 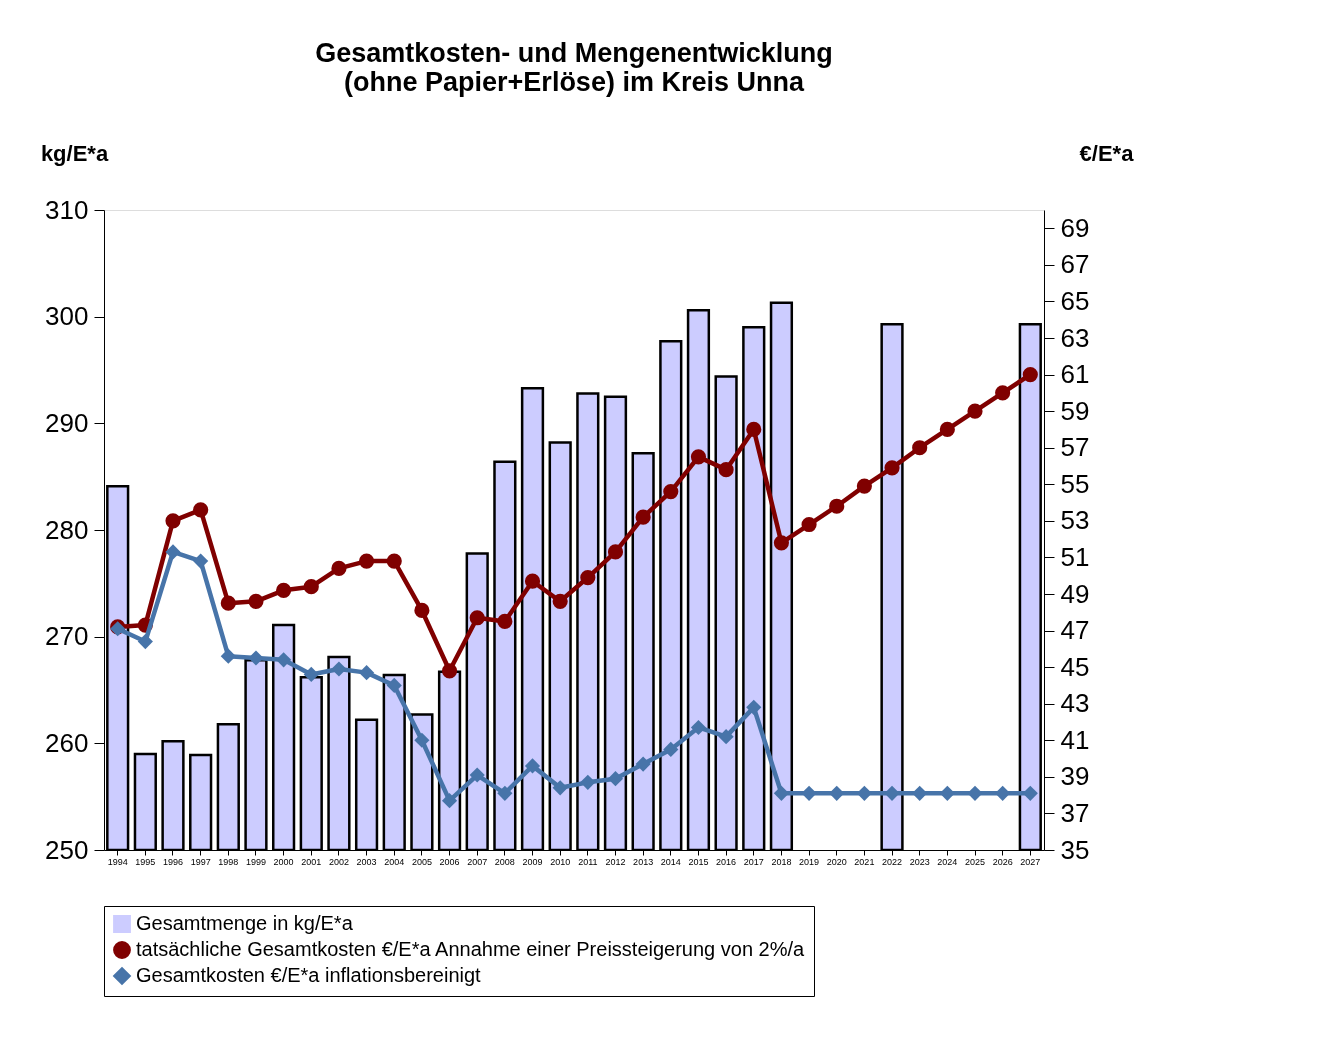 I want to click on x-tick-label: 2010, so click(x=560, y=861).